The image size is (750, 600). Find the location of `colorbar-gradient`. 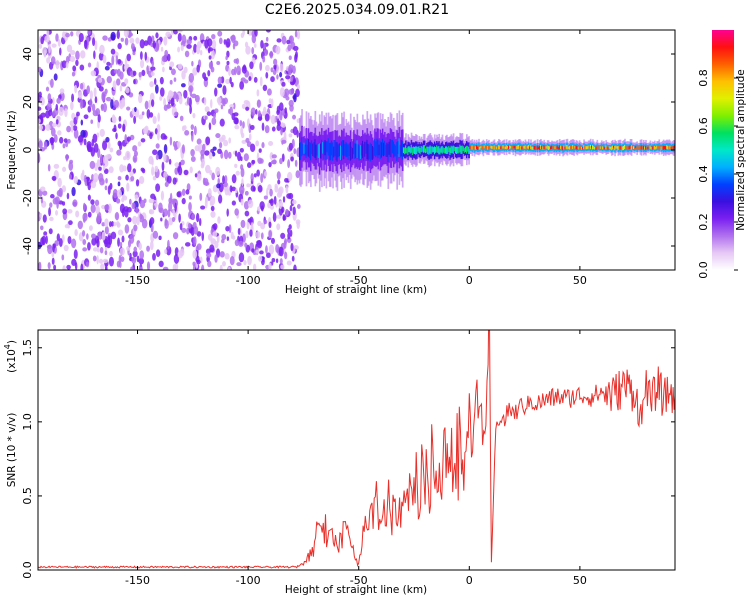

colorbar-gradient is located at coordinates (723, 150).